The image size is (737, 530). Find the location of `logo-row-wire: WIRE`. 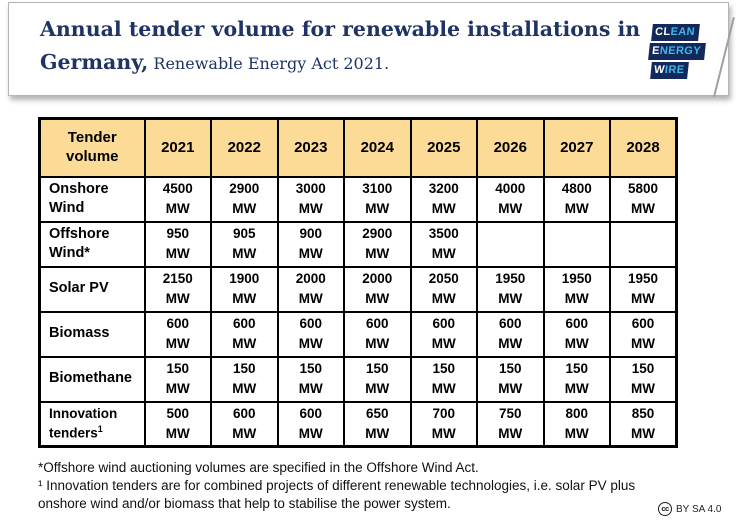

logo-row-wire: WIRE is located at coordinates (670, 70).